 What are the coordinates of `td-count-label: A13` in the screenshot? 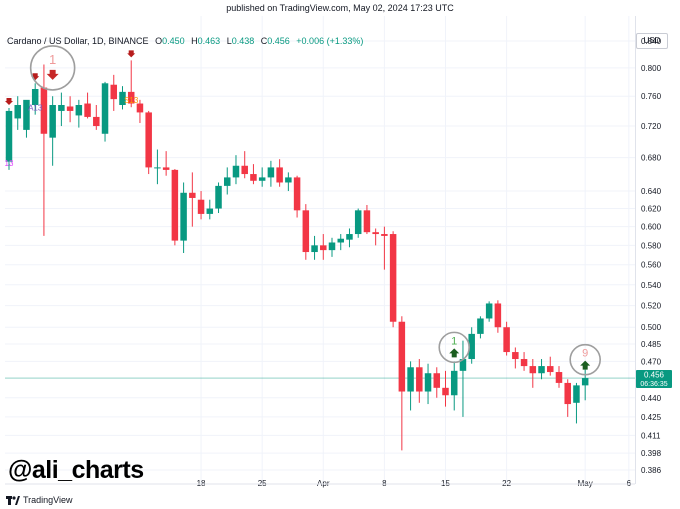 It's located at (35, 108).